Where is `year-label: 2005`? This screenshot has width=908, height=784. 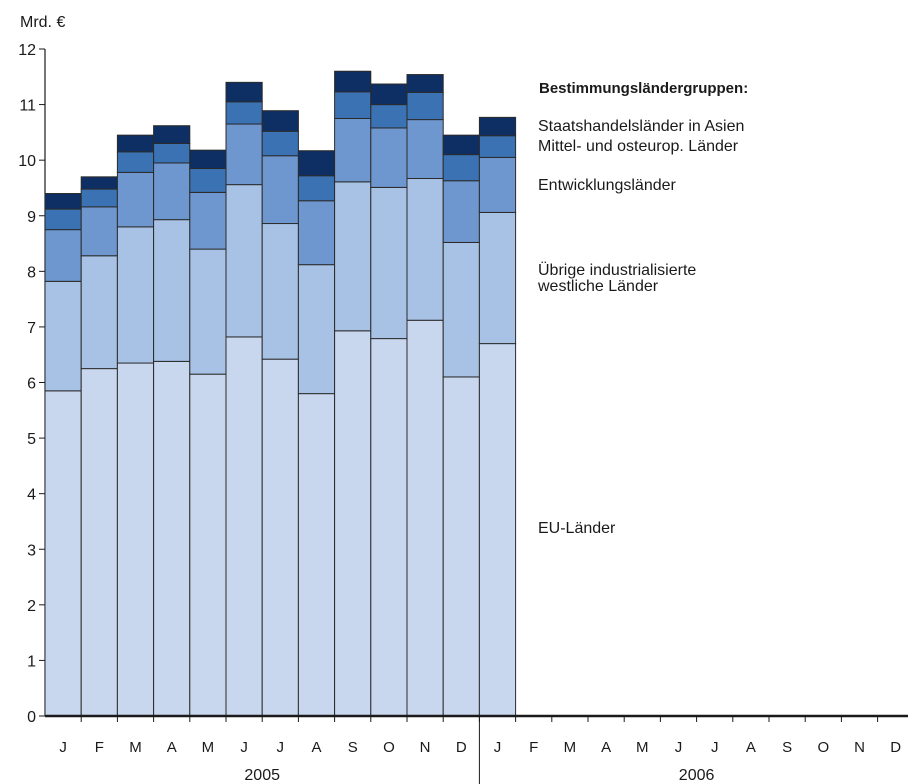
year-label: 2005 is located at coordinates (262, 775).